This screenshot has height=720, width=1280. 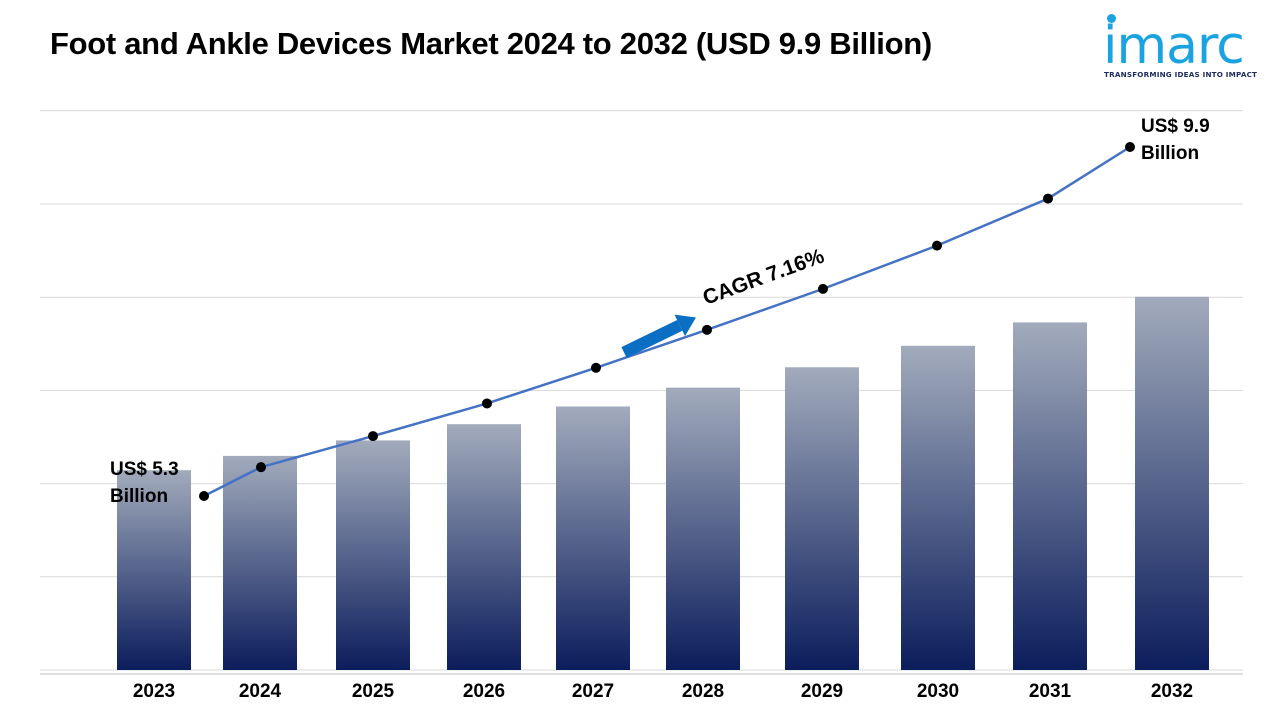 I want to click on trend-point-2027, so click(x=596, y=367).